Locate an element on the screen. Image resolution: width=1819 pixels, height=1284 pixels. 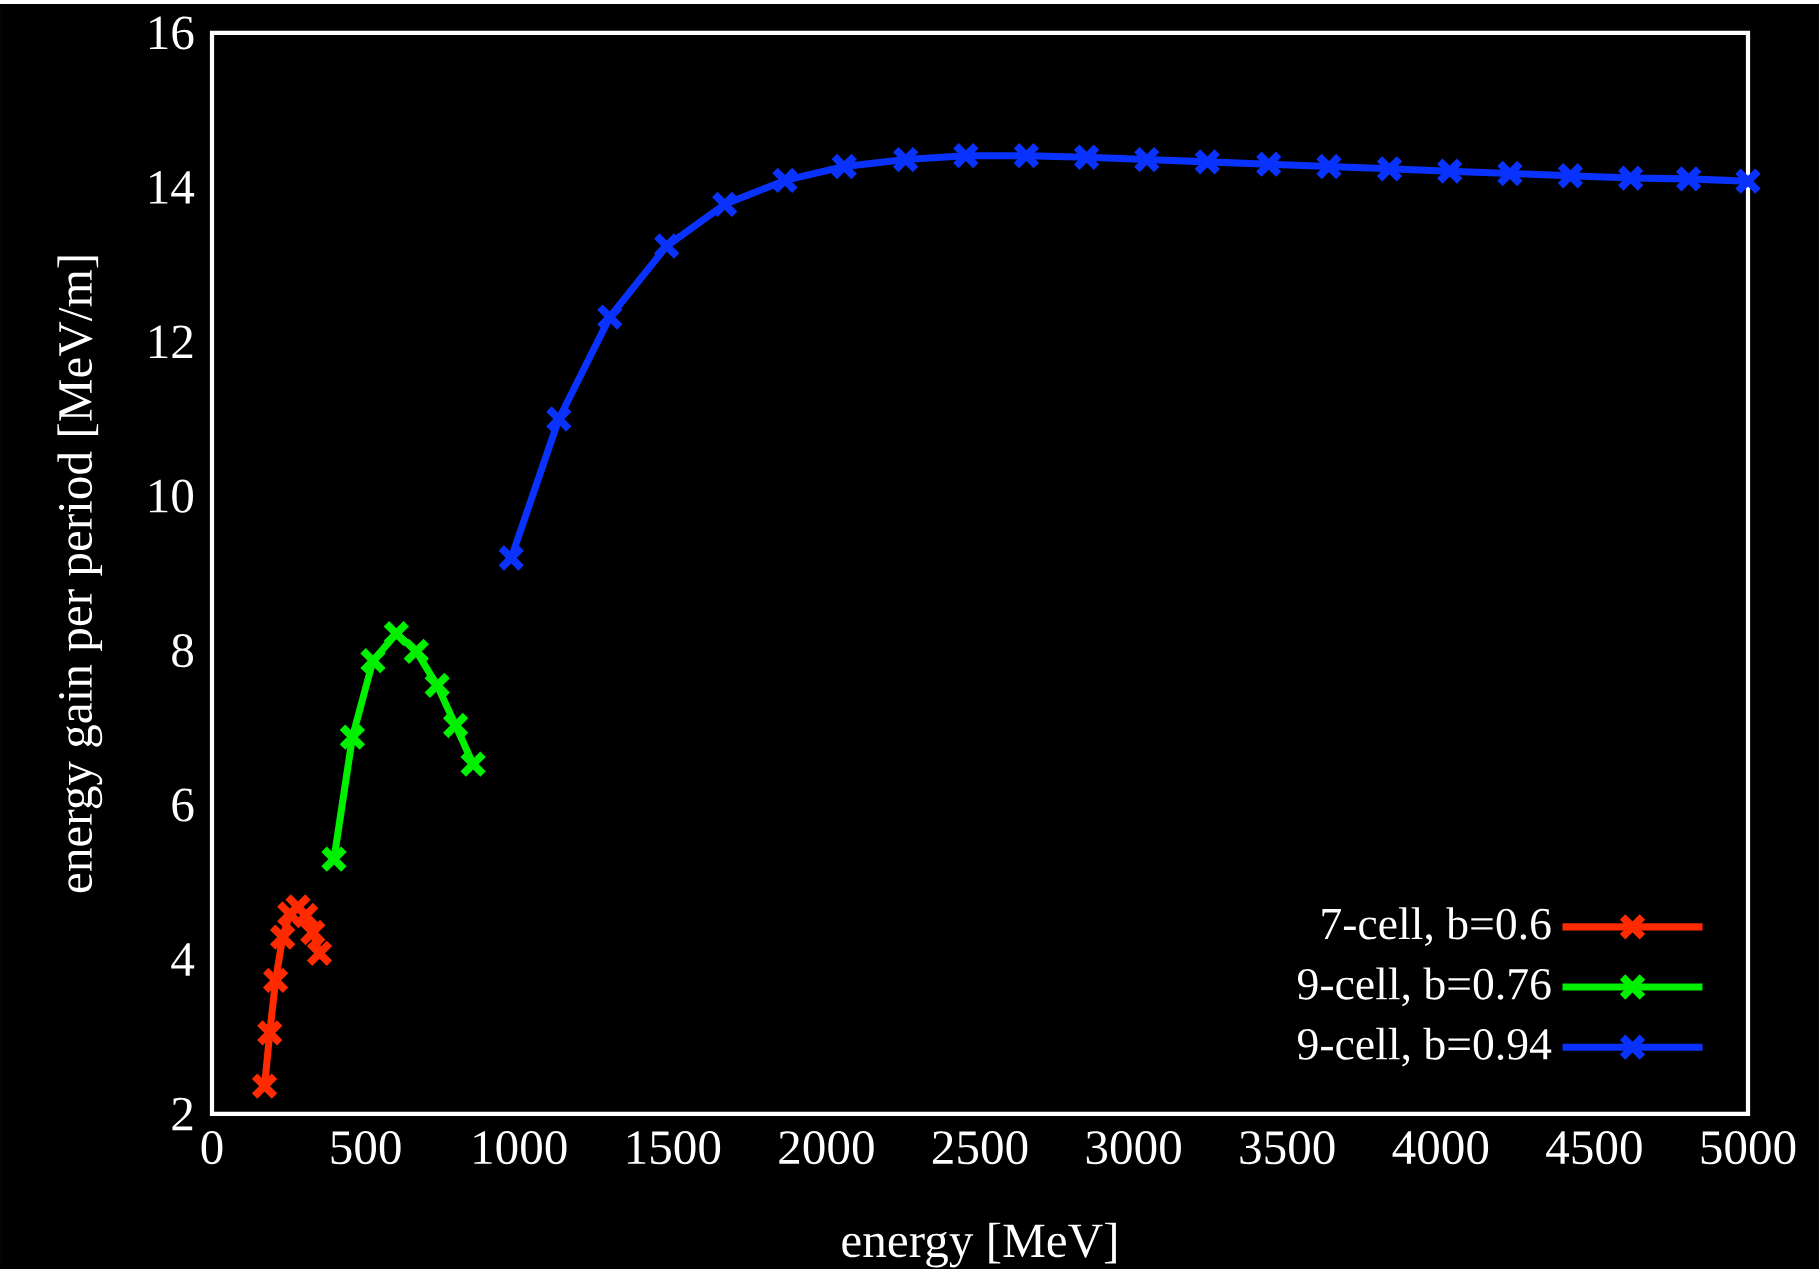
x-tick-label: 2000 is located at coordinates (826, 1148).